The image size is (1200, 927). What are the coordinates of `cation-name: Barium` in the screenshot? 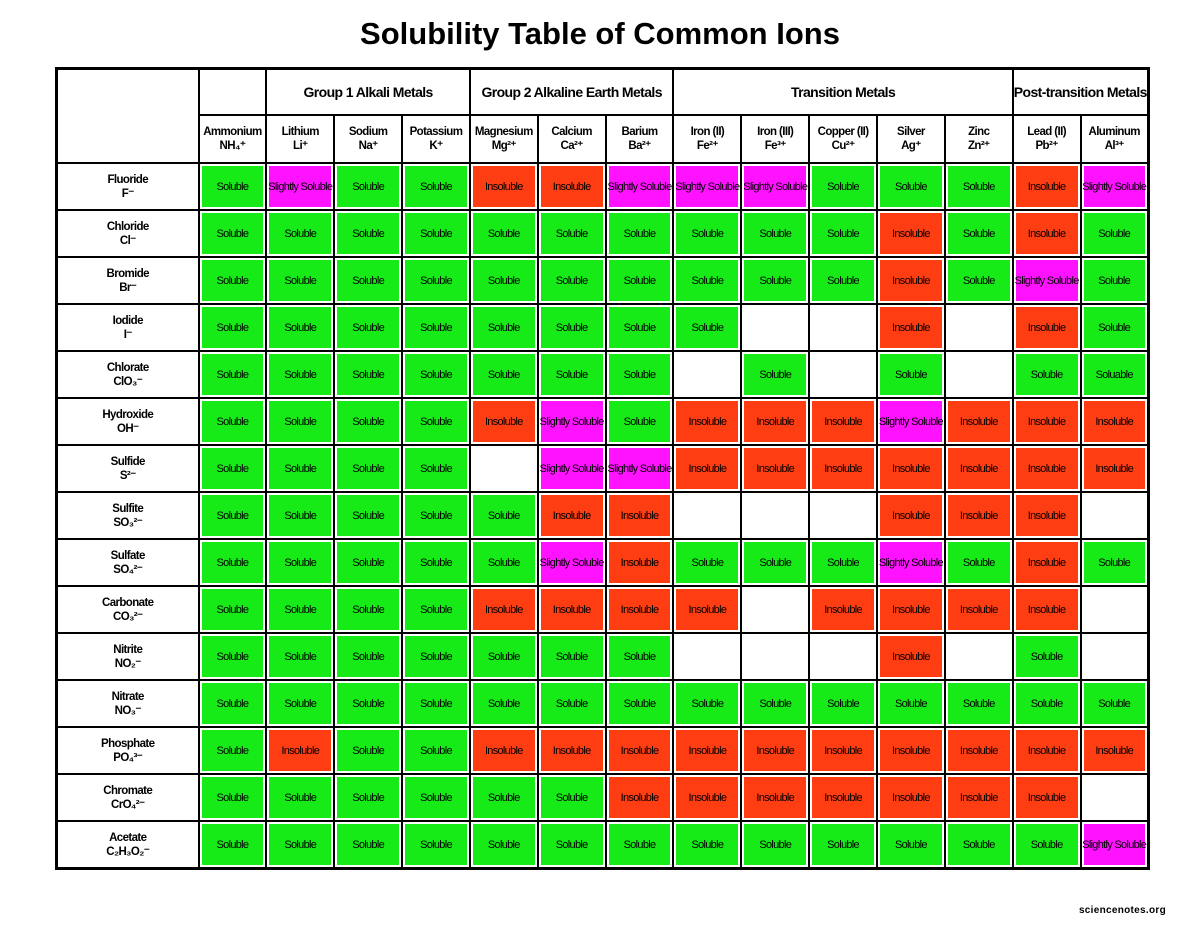 It's located at (640, 132).